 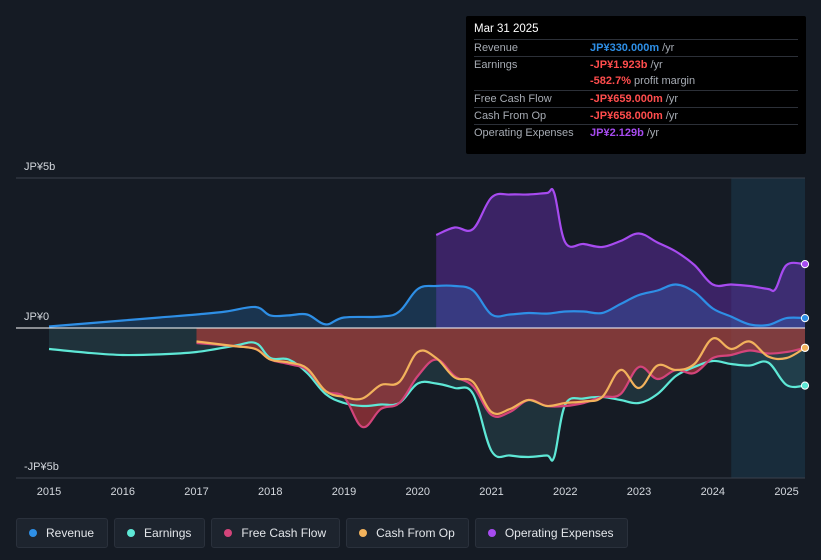 What do you see at coordinates (491, 492) in the screenshot?
I see `x-tick-label: 2021` at bounding box center [491, 492].